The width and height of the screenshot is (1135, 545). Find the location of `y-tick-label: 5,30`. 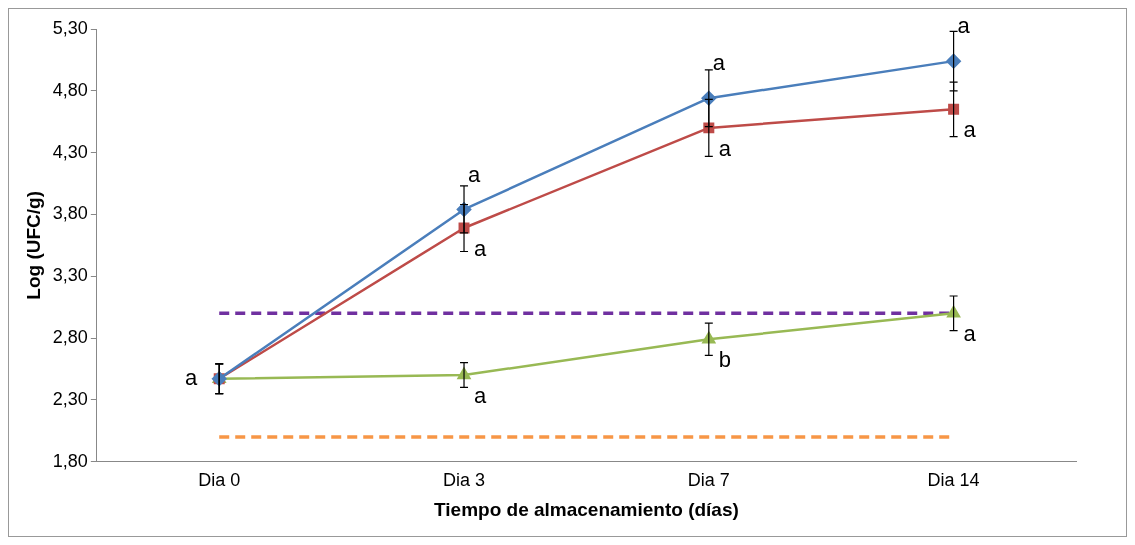

y-tick-label: 5,30 is located at coordinates (70, 27).